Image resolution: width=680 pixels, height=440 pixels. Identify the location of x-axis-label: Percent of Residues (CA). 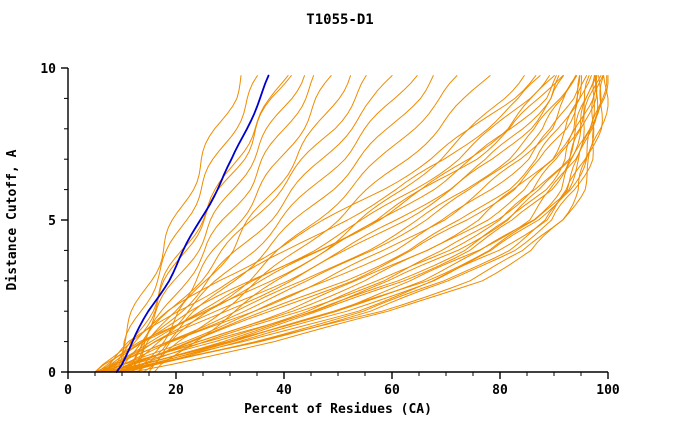
(338, 409).